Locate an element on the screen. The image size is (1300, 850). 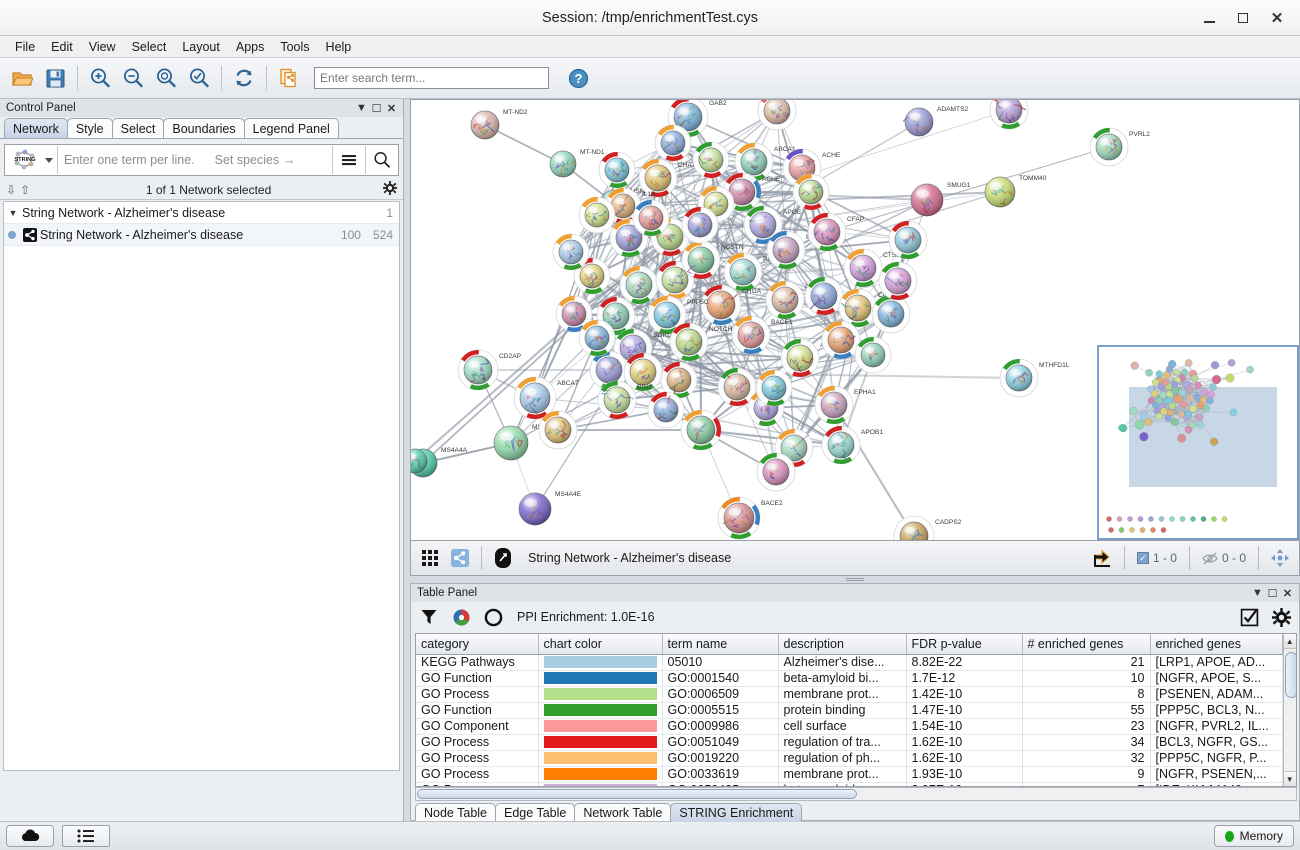
network-node: APOE is located at coordinates (772, 225).